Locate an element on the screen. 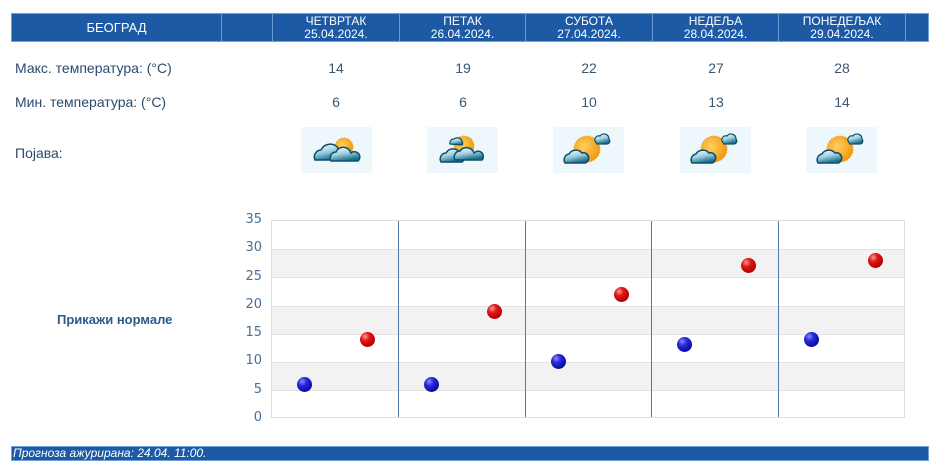 The image size is (940, 470). min-temp-value: 13 is located at coordinates (716, 102).